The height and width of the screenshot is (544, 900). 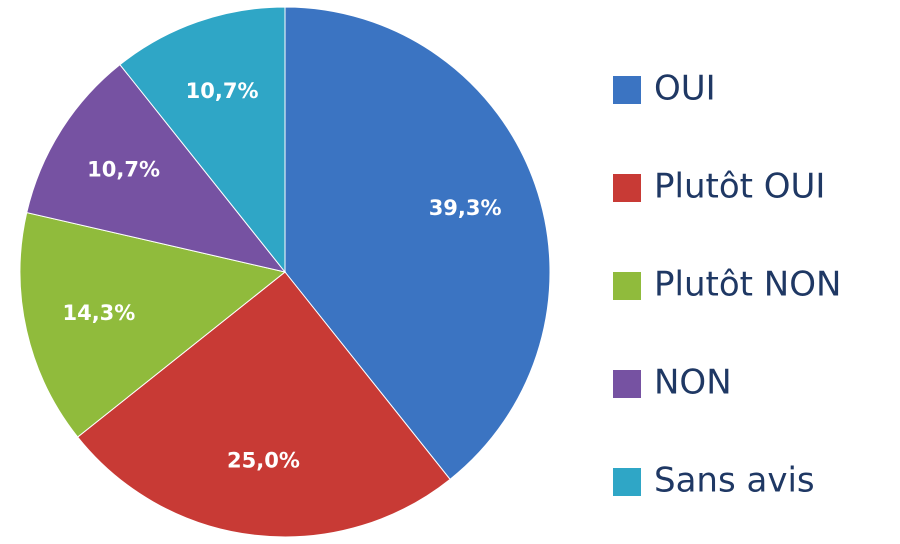 What do you see at coordinates (98, 313) in the screenshot?
I see `data-label: 14,3%` at bounding box center [98, 313].